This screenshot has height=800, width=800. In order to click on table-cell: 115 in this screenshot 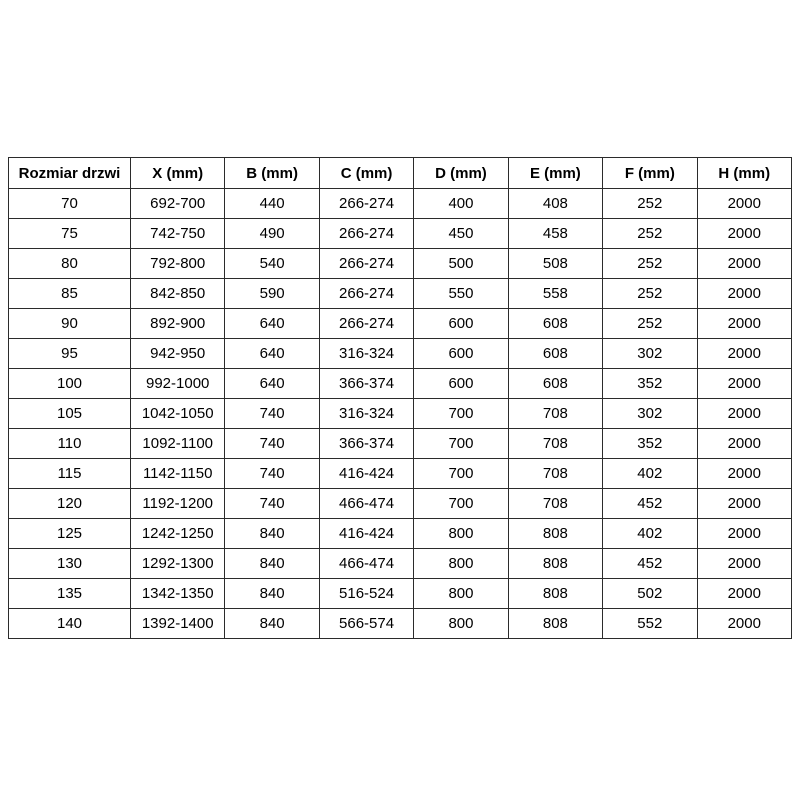, I will do `click(69, 473)`.